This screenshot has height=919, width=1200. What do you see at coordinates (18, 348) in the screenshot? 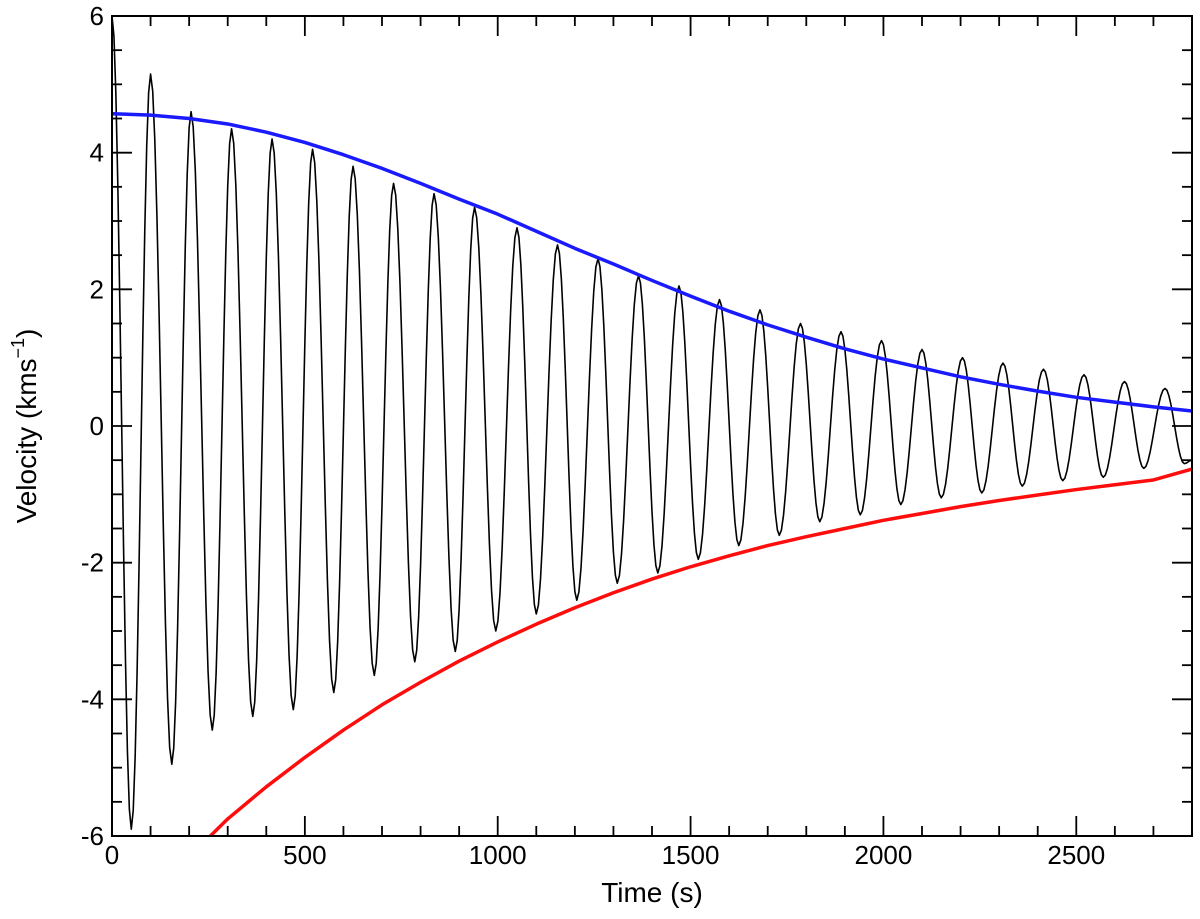
I see `y-axis-title-superscript: −1` at bounding box center [18, 348].